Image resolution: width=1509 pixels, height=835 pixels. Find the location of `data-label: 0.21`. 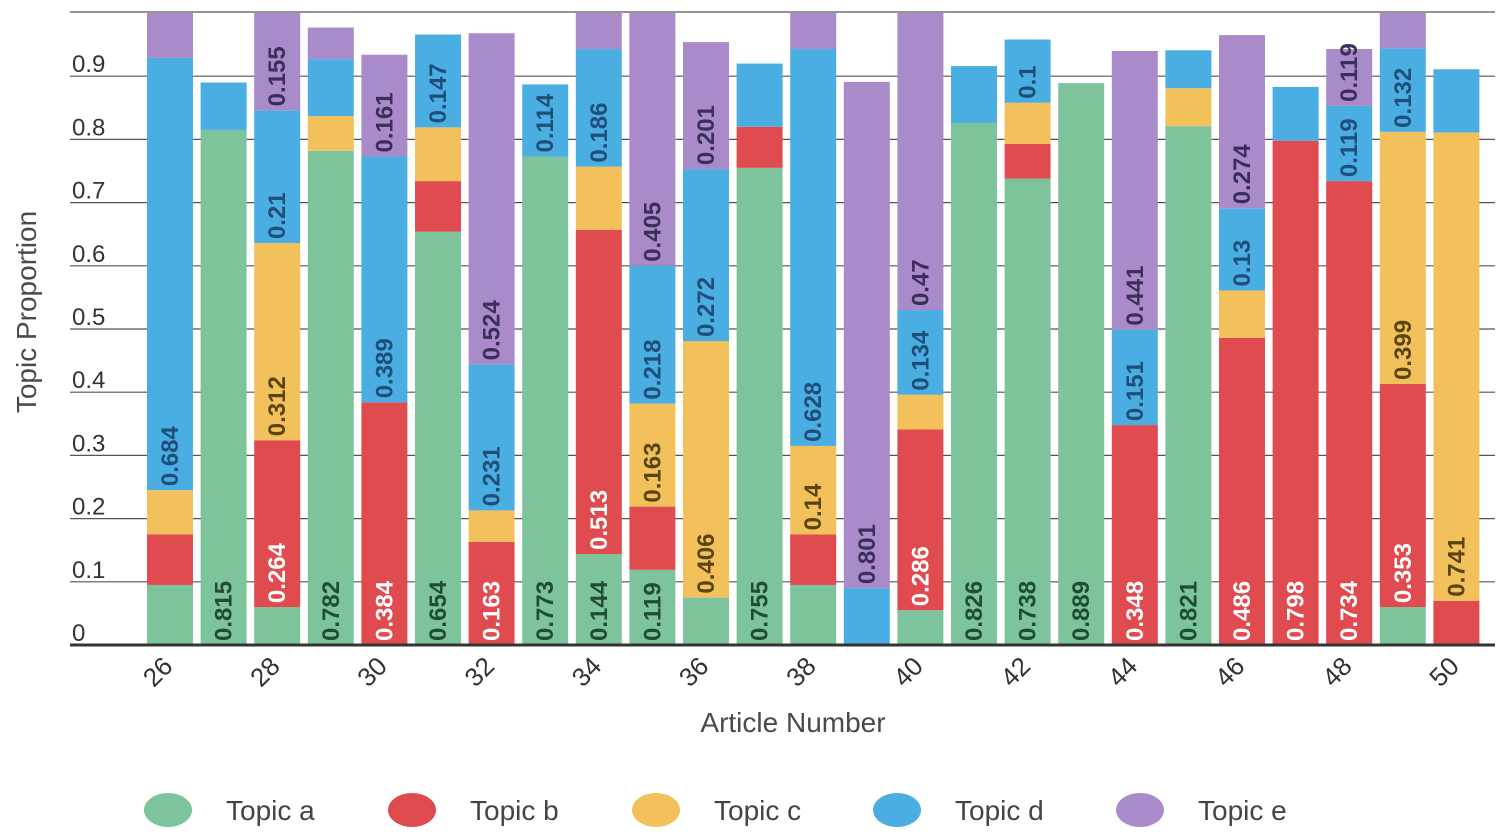

data-label: 0.21 is located at coordinates (277, 215).